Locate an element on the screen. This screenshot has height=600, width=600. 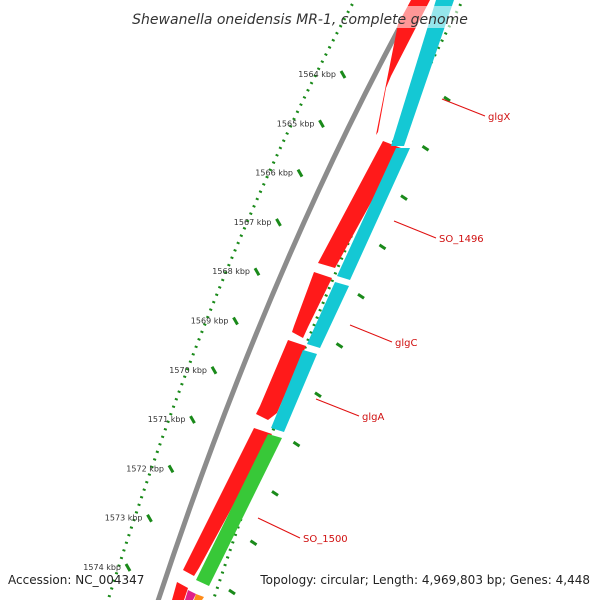
gene-label: glgA is located at coordinates (373, 417).